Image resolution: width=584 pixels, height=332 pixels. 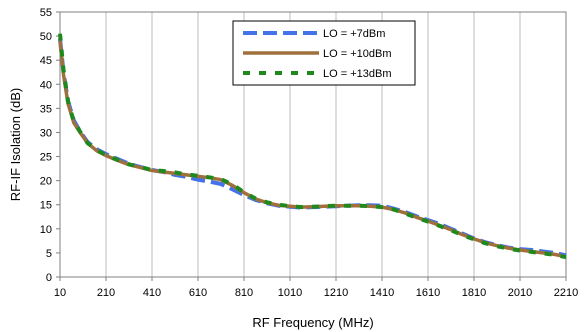 What do you see at coordinates (50, 145) in the screenshot?
I see `y-axis-ticks: 0 5 10 15 20 25 30 35 40 45 50 55` at bounding box center [50, 145].